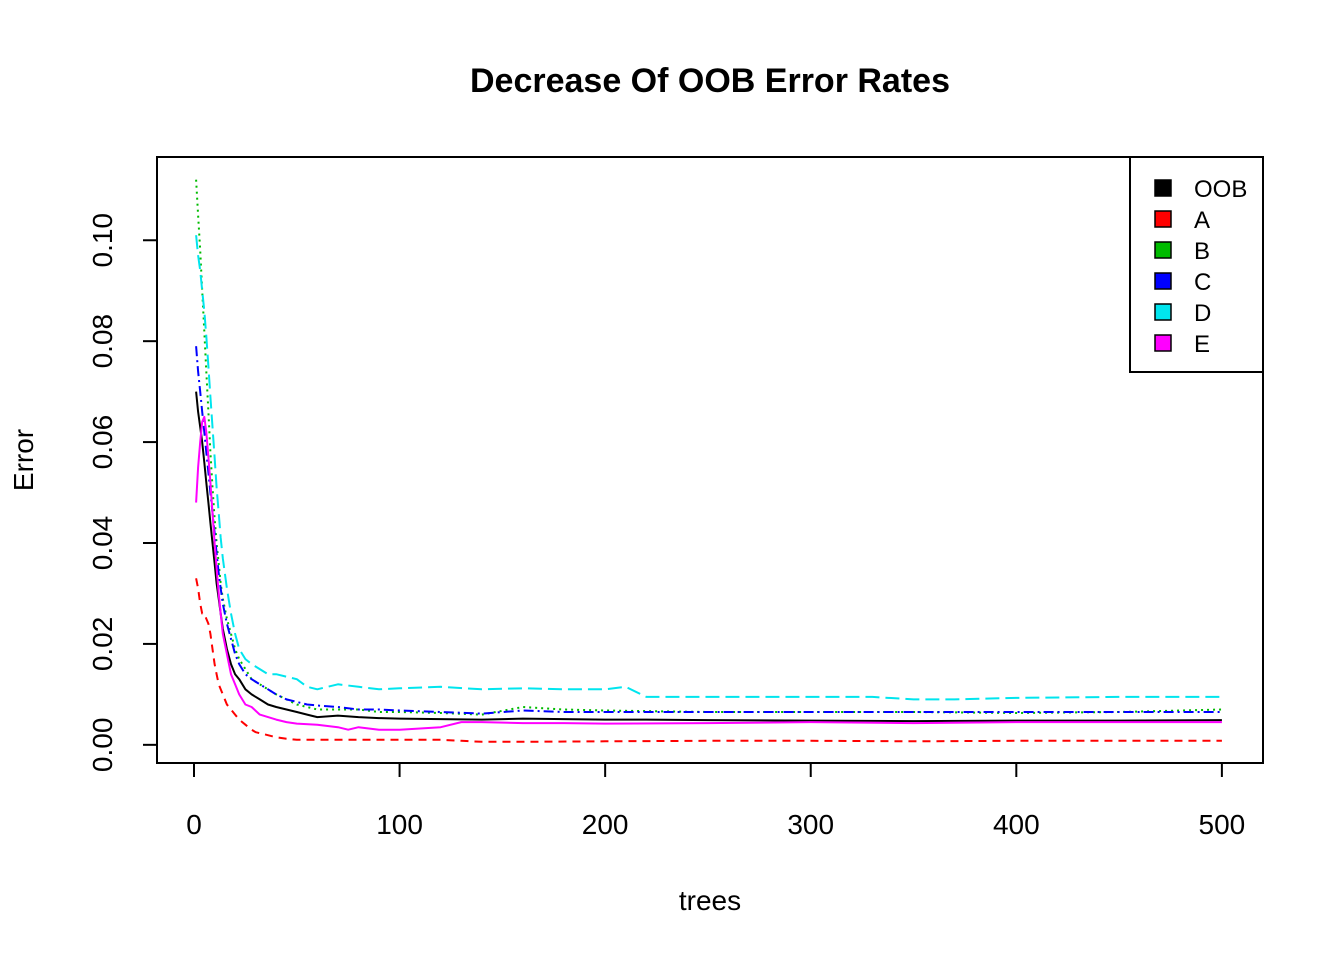 The height and width of the screenshot is (965, 1344). What do you see at coordinates (102, 240) in the screenshot?
I see `y-tick-label: 0.10` at bounding box center [102, 240].